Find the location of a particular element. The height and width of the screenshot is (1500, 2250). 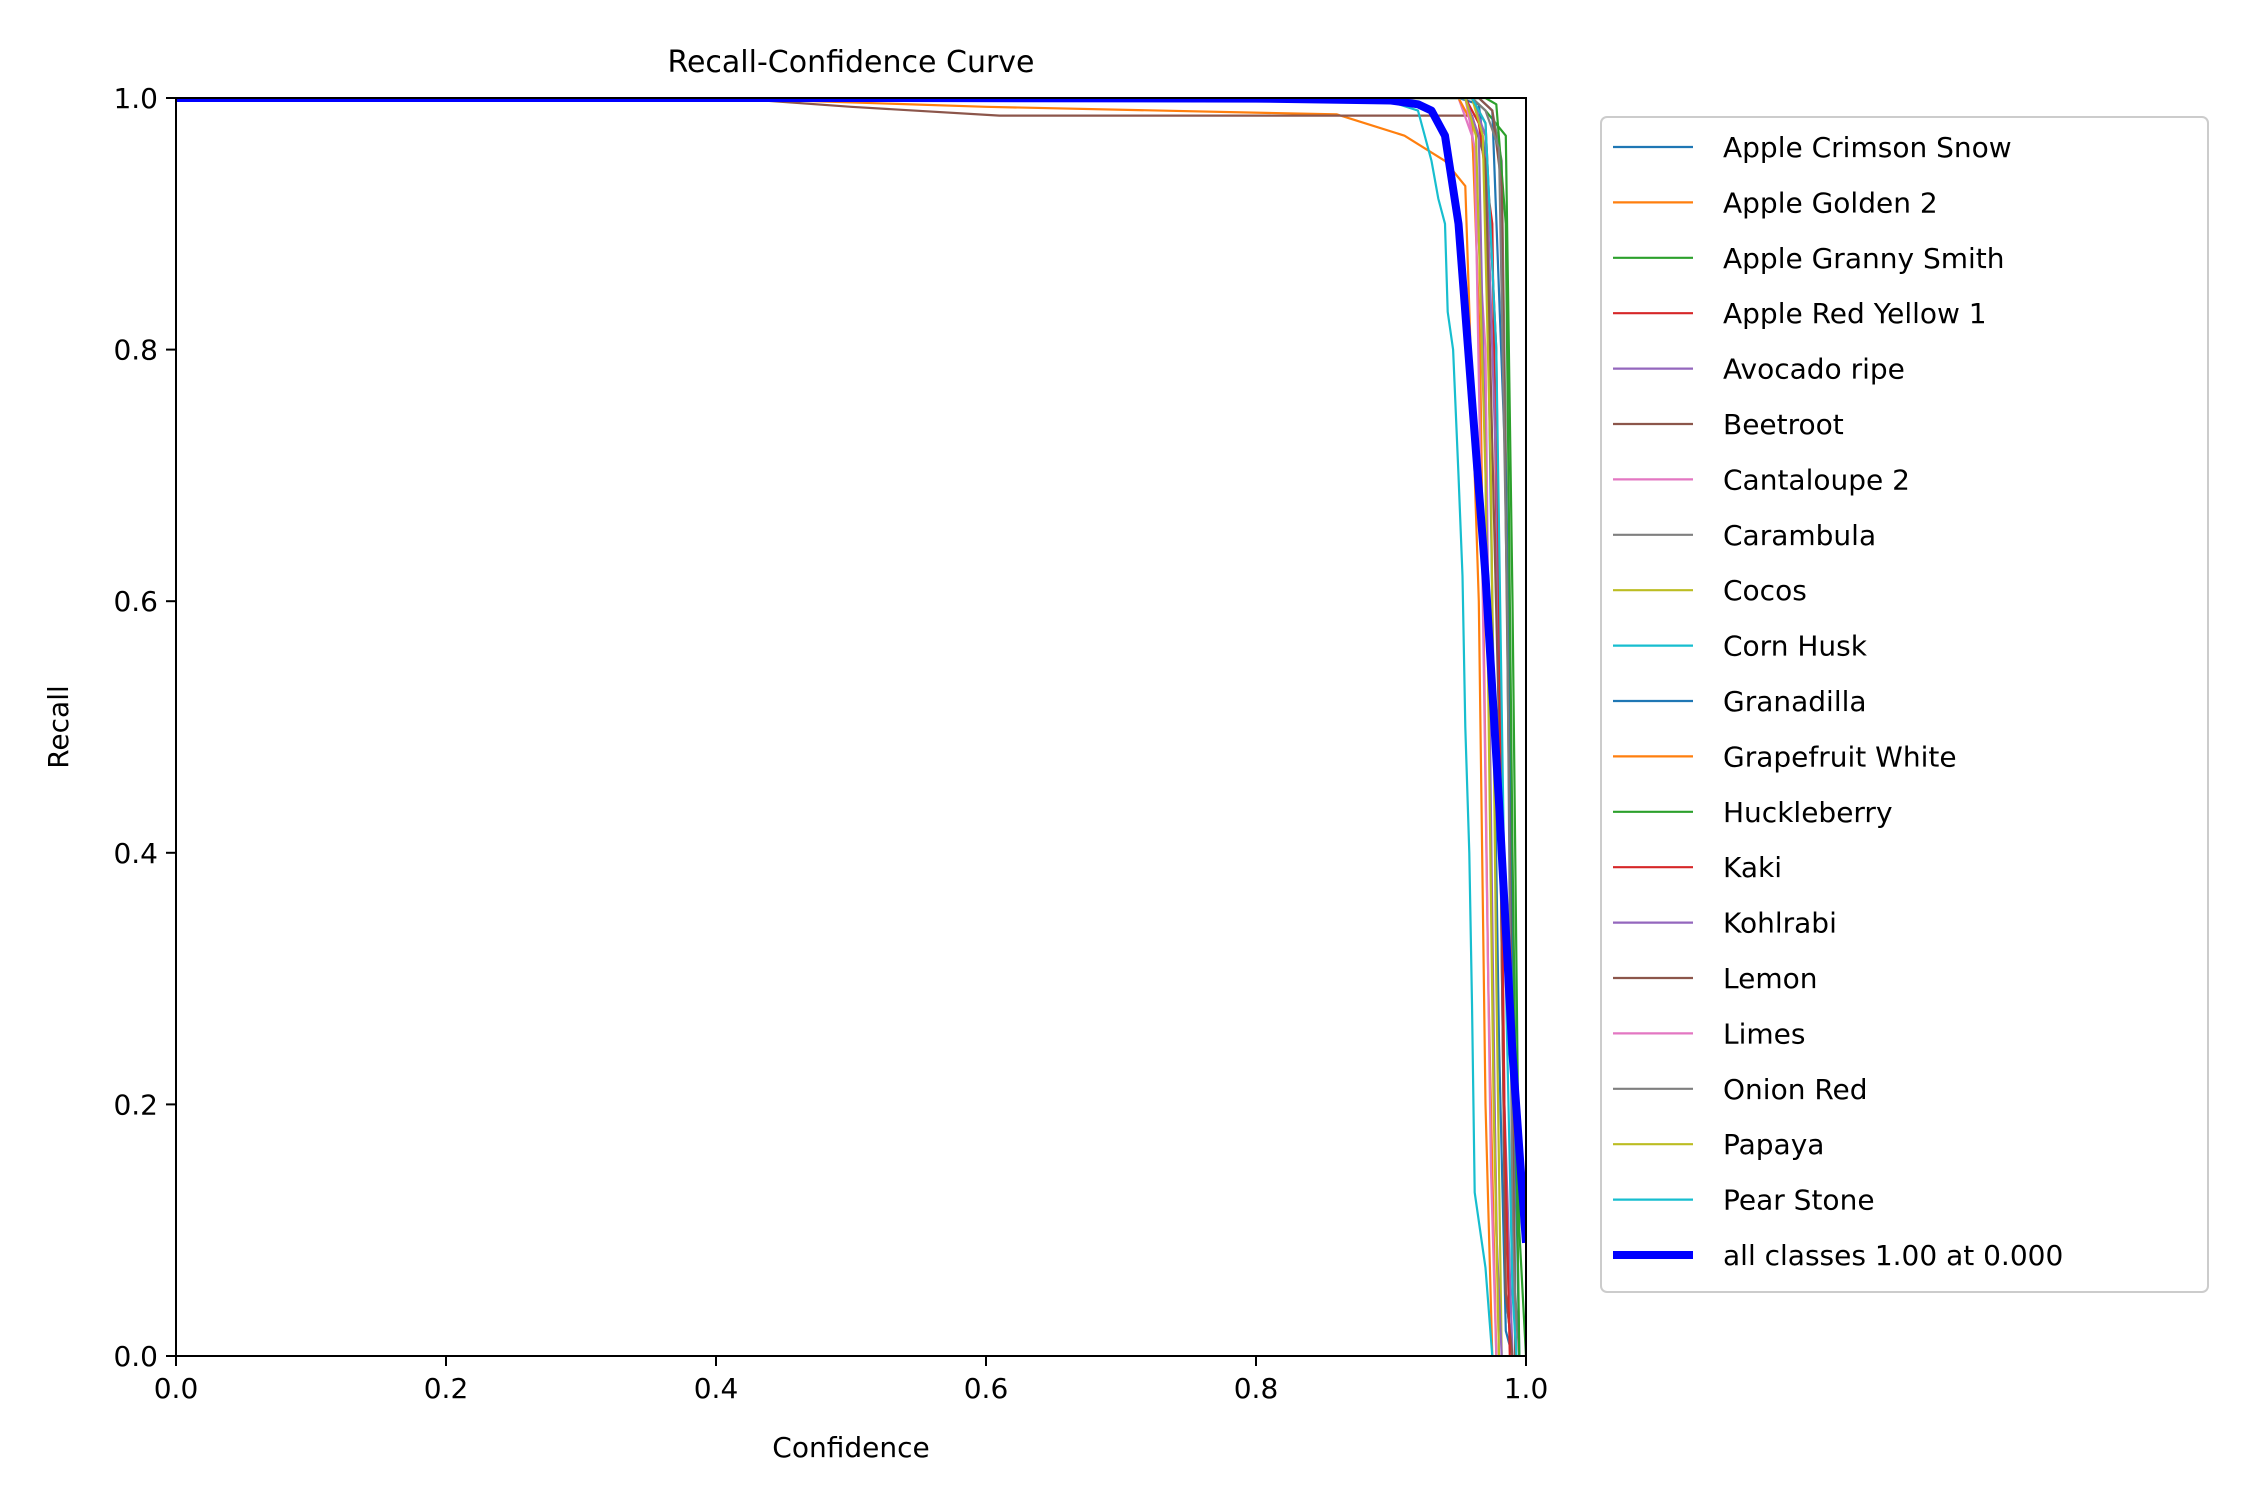

x-tick-label: 1.0 is located at coordinates (1526, 1388).